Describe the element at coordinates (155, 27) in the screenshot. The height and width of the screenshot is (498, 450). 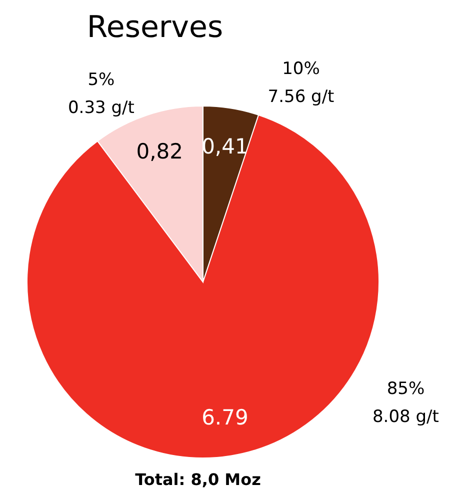
I see `chart-title: Reserves` at that location.